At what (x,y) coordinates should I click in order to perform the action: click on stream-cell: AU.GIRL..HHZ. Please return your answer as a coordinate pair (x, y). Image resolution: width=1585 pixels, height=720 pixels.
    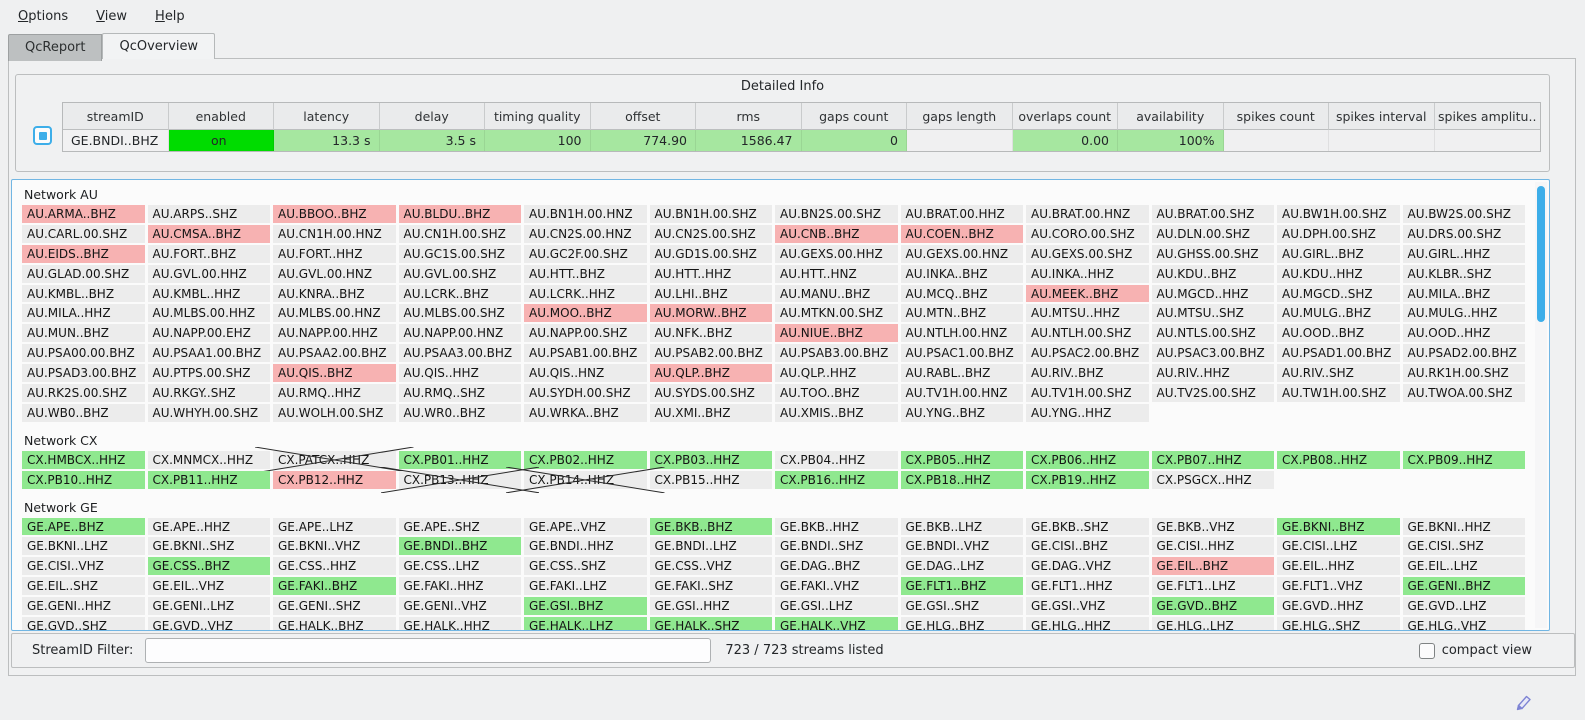
    Looking at the image, I should click on (1463, 253).